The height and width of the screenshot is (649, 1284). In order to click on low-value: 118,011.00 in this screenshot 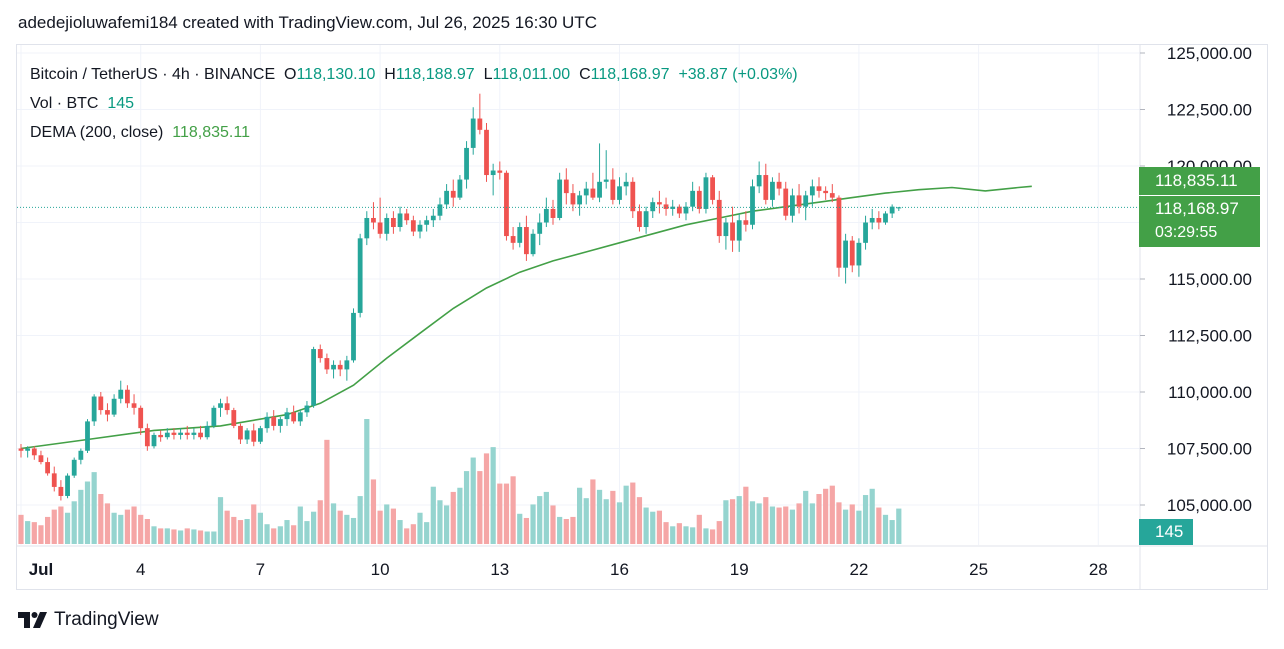, I will do `click(531, 74)`.